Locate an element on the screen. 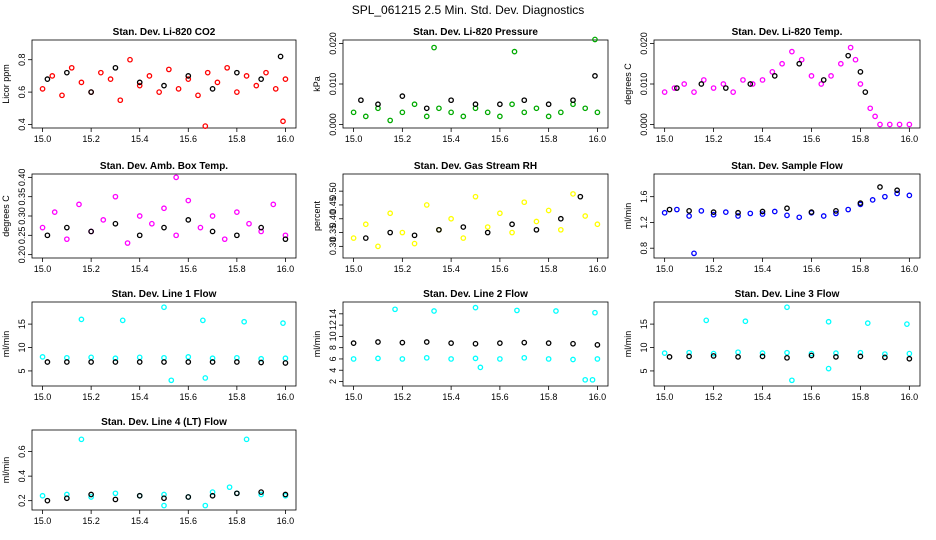 The height and width of the screenshot is (540, 936). y-tick-label: 6 is located at coordinates (333, 358).